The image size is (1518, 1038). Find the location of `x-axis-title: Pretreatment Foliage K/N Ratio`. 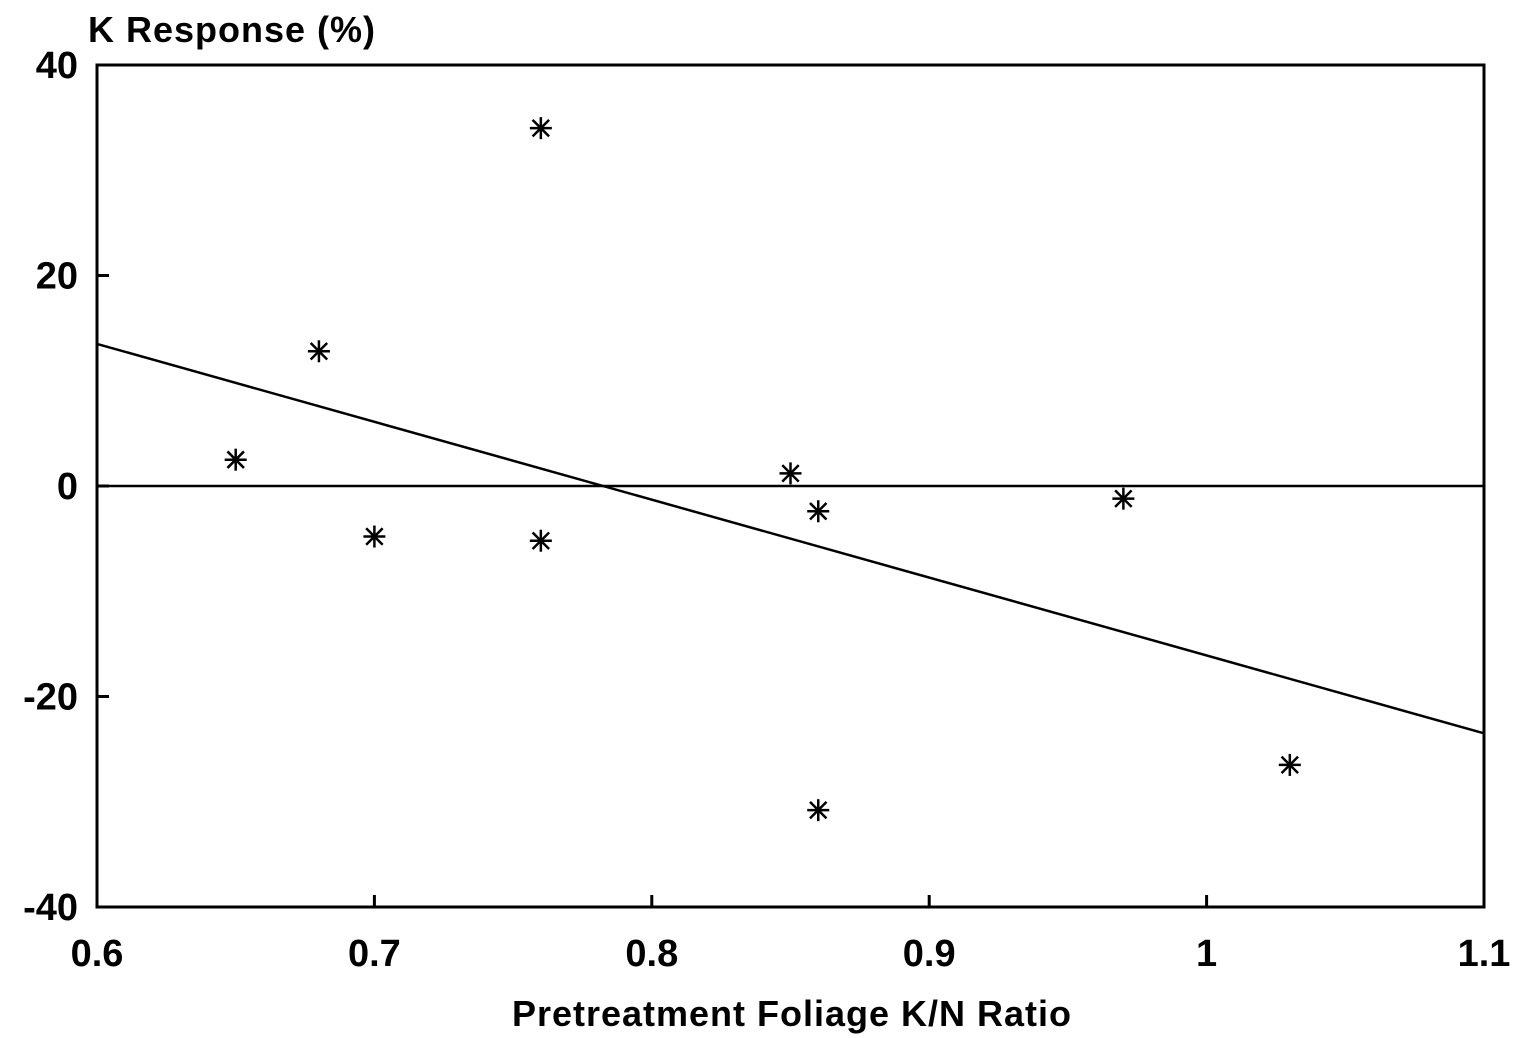

x-axis-title: Pretreatment Foliage K/N Ratio is located at coordinates (792, 1013).